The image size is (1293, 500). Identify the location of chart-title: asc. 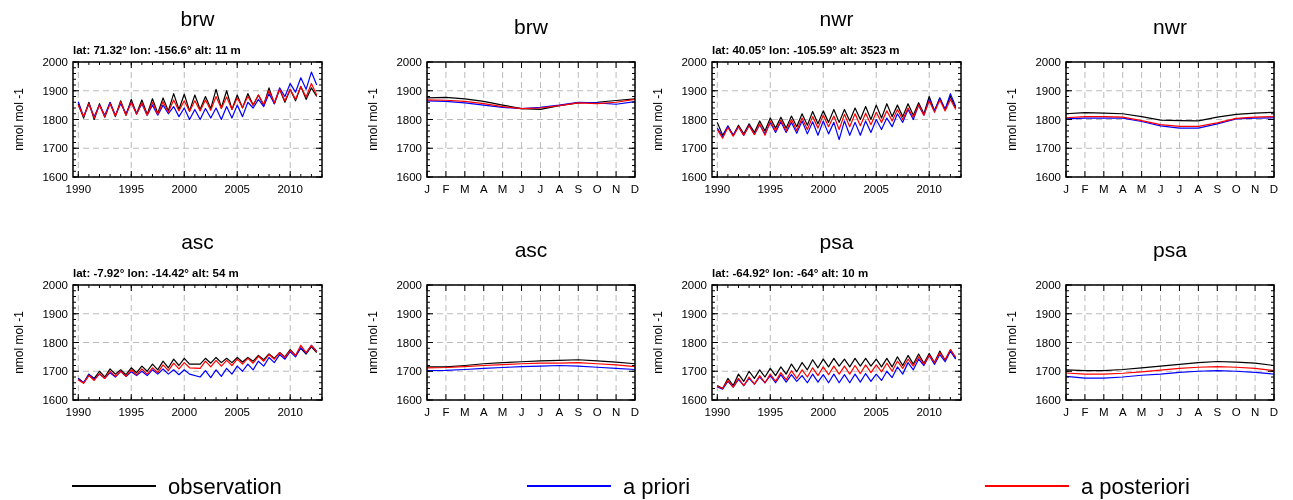
(197, 241).